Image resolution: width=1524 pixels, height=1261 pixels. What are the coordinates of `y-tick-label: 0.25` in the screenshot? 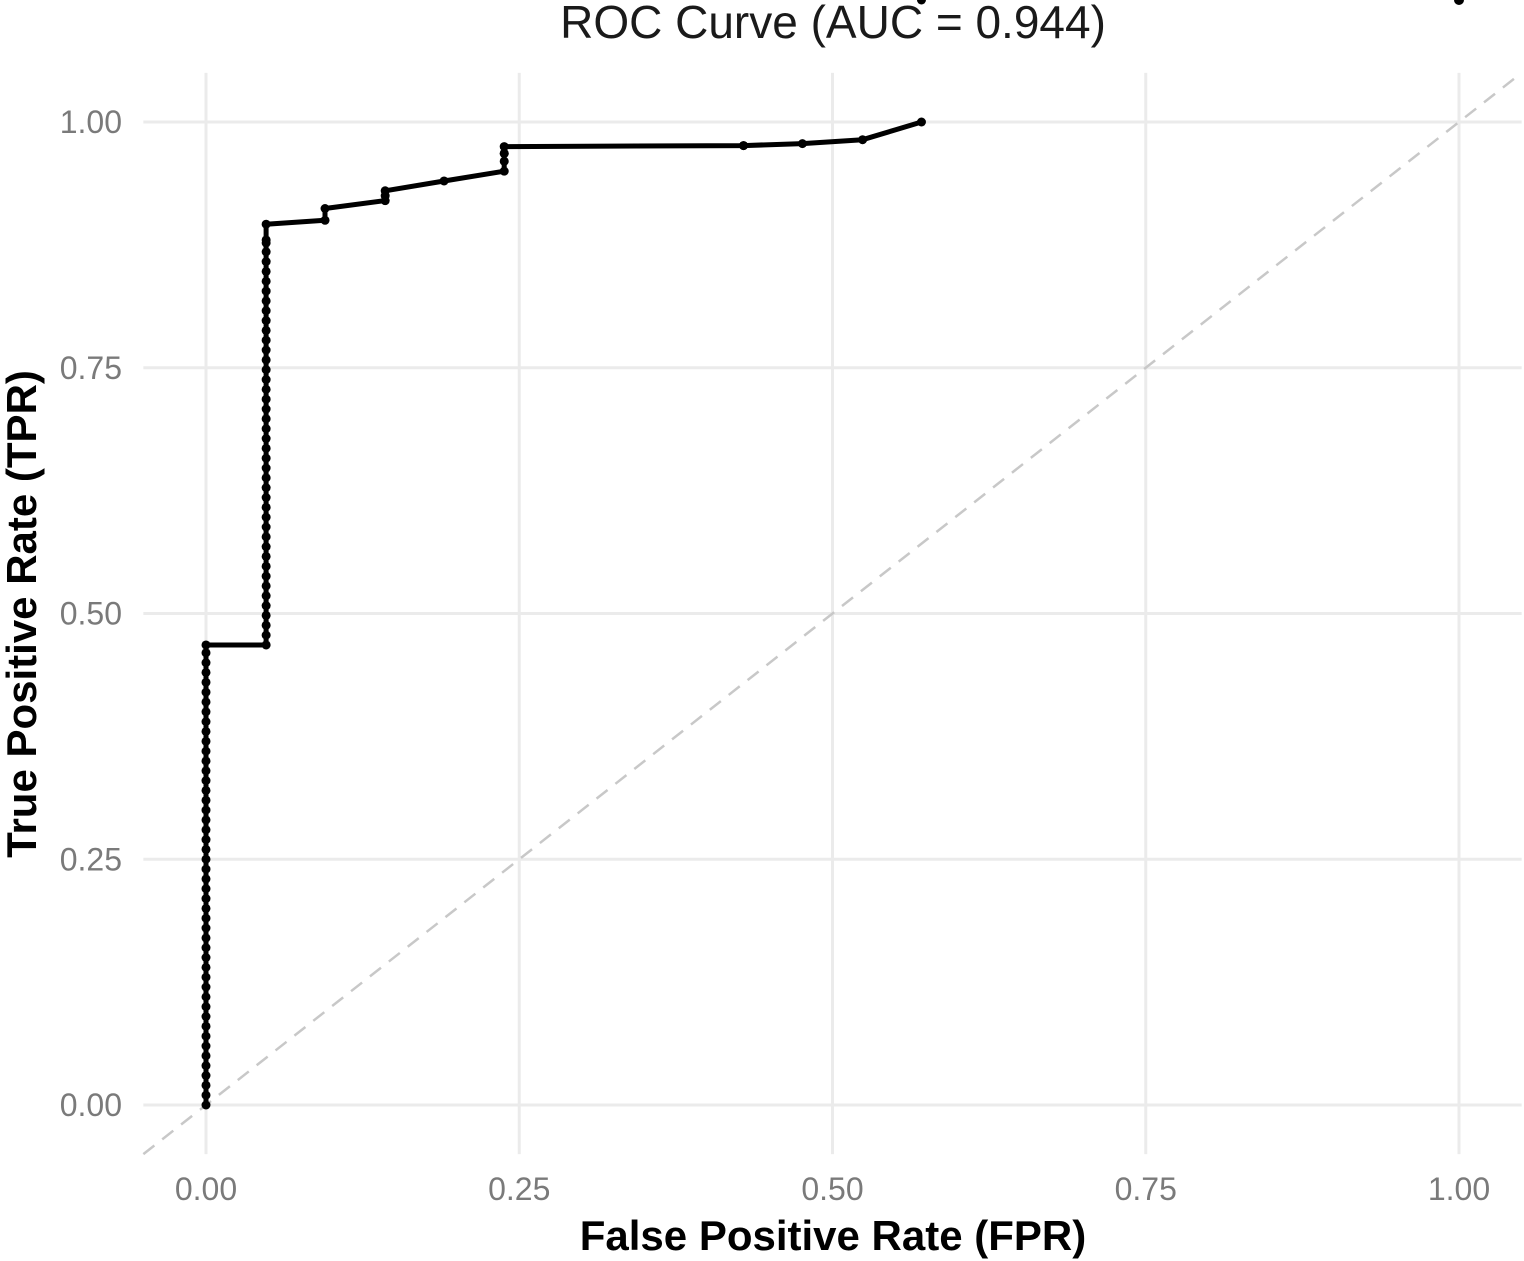 It's located at (91, 859).